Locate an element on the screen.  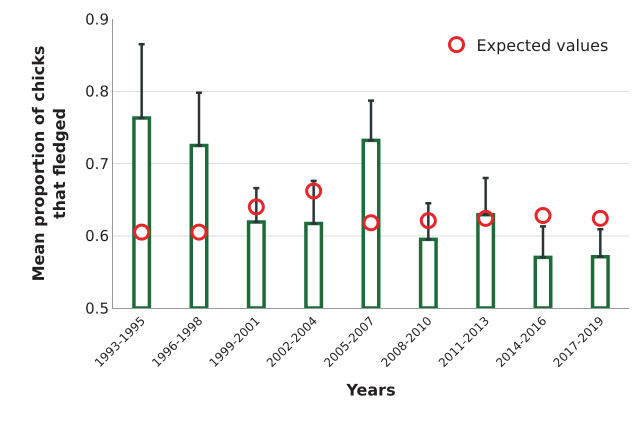
x-axis-title: Years is located at coordinates (370, 390).